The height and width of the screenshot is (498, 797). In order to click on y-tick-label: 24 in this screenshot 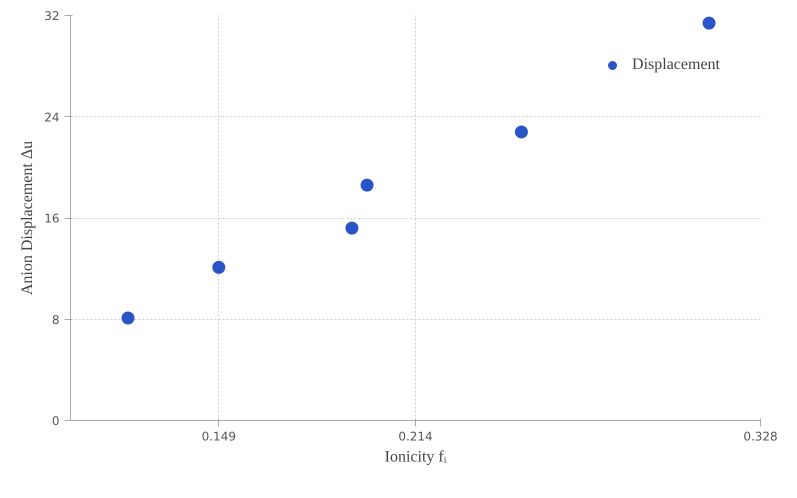, I will do `click(52, 117)`.